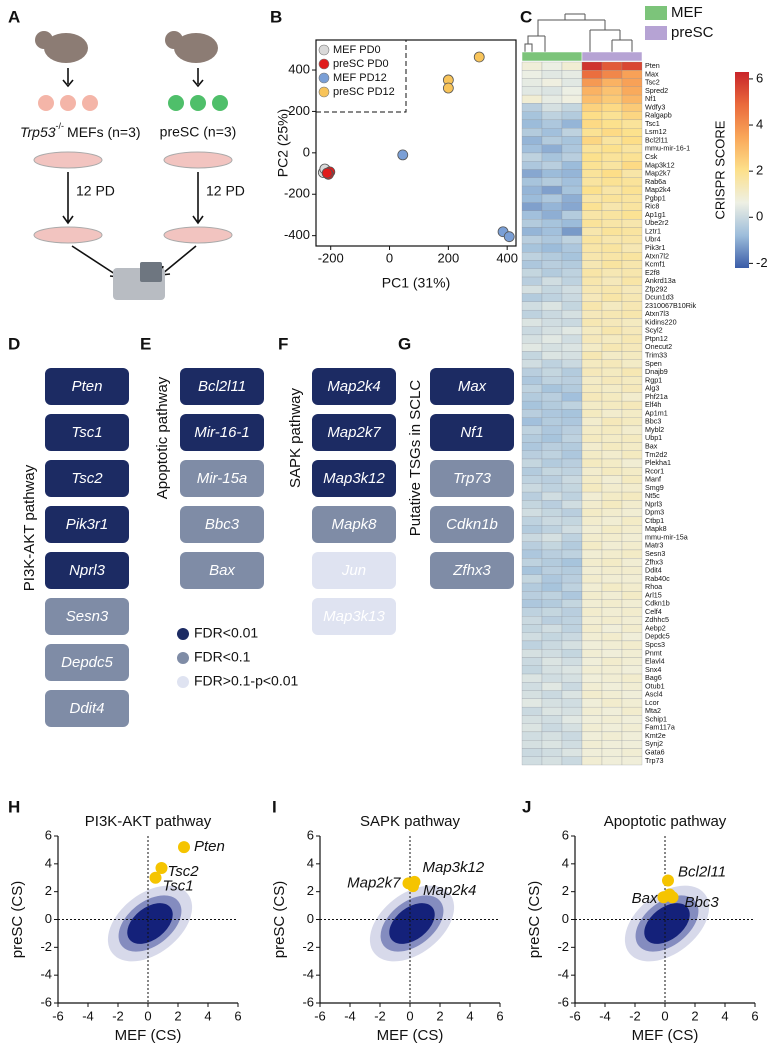 The image size is (777, 1050). Describe the element at coordinates (196, 48) in the screenshot. I see `mouse-icon` at that location.